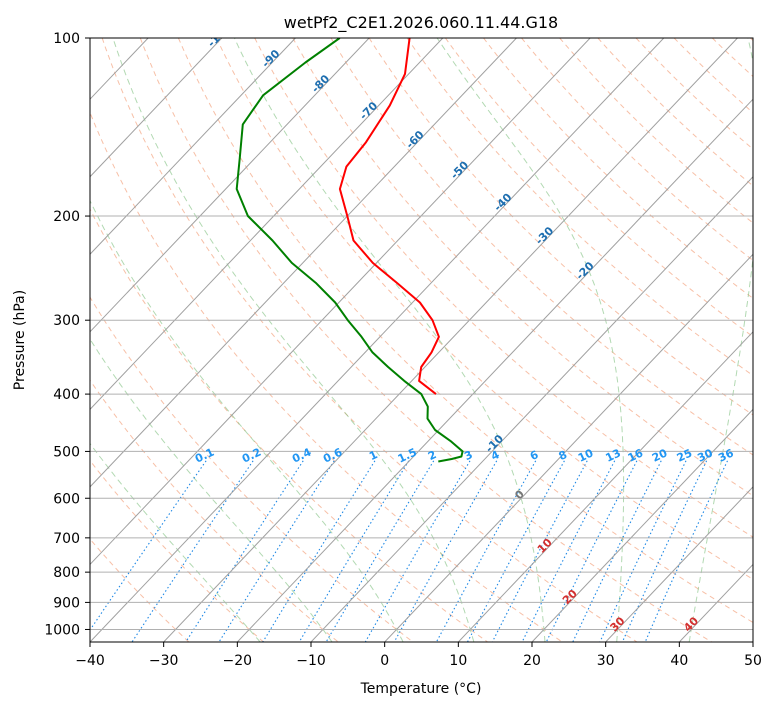  What do you see at coordinates (389, 216) in the screenshot?
I see `series-line-temperature` at bounding box center [389, 216].